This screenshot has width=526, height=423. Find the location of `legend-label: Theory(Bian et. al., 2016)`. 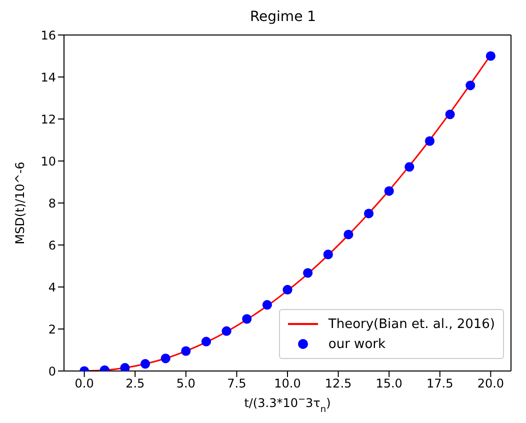

legend-label: Theory(Bian et. al., 2016) is located at coordinates (411, 324).